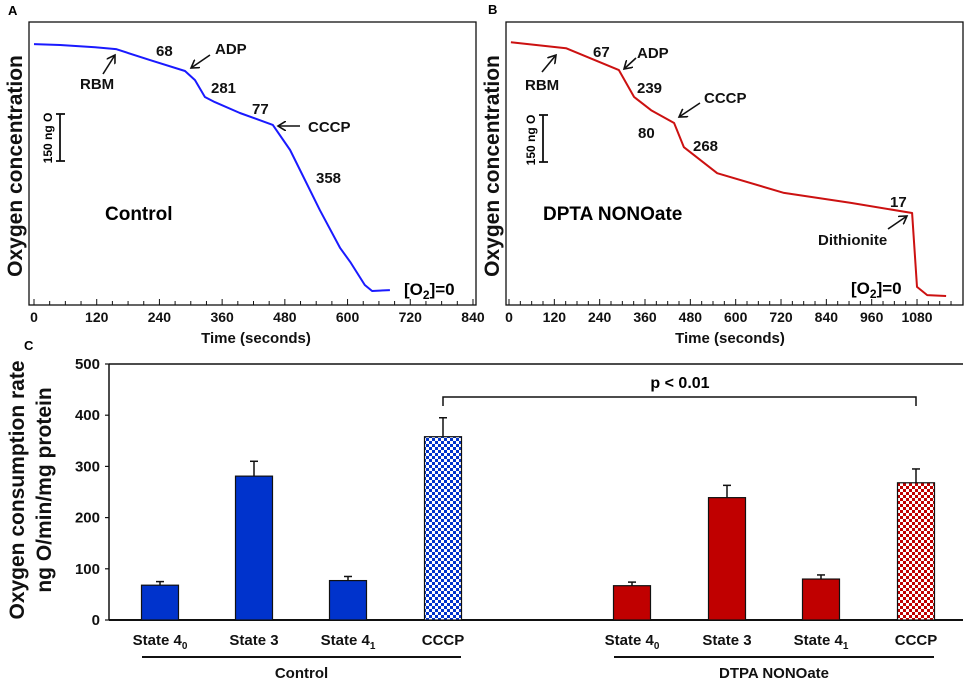 This screenshot has height=683, width=966. What do you see at coordinates (690, 109) in the screenshot?
I see `cccp-arrow` at bounding box center [690, 109].